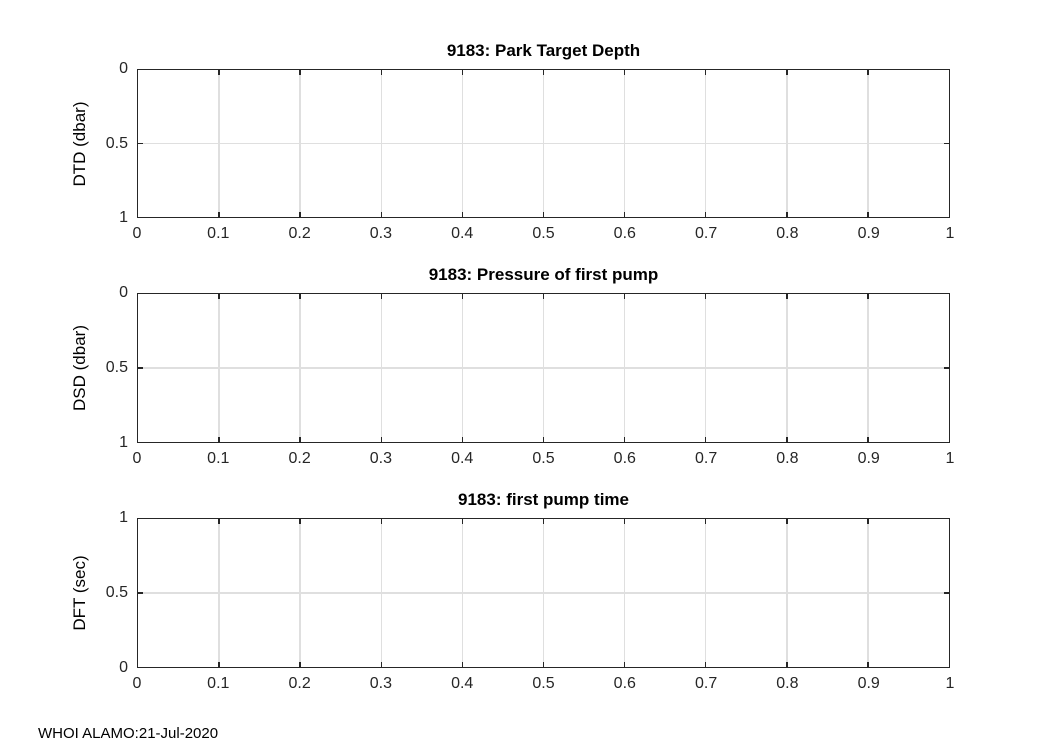  I want to click on subplot-title: 9183: Pressure of first pump, so click(543, 274).